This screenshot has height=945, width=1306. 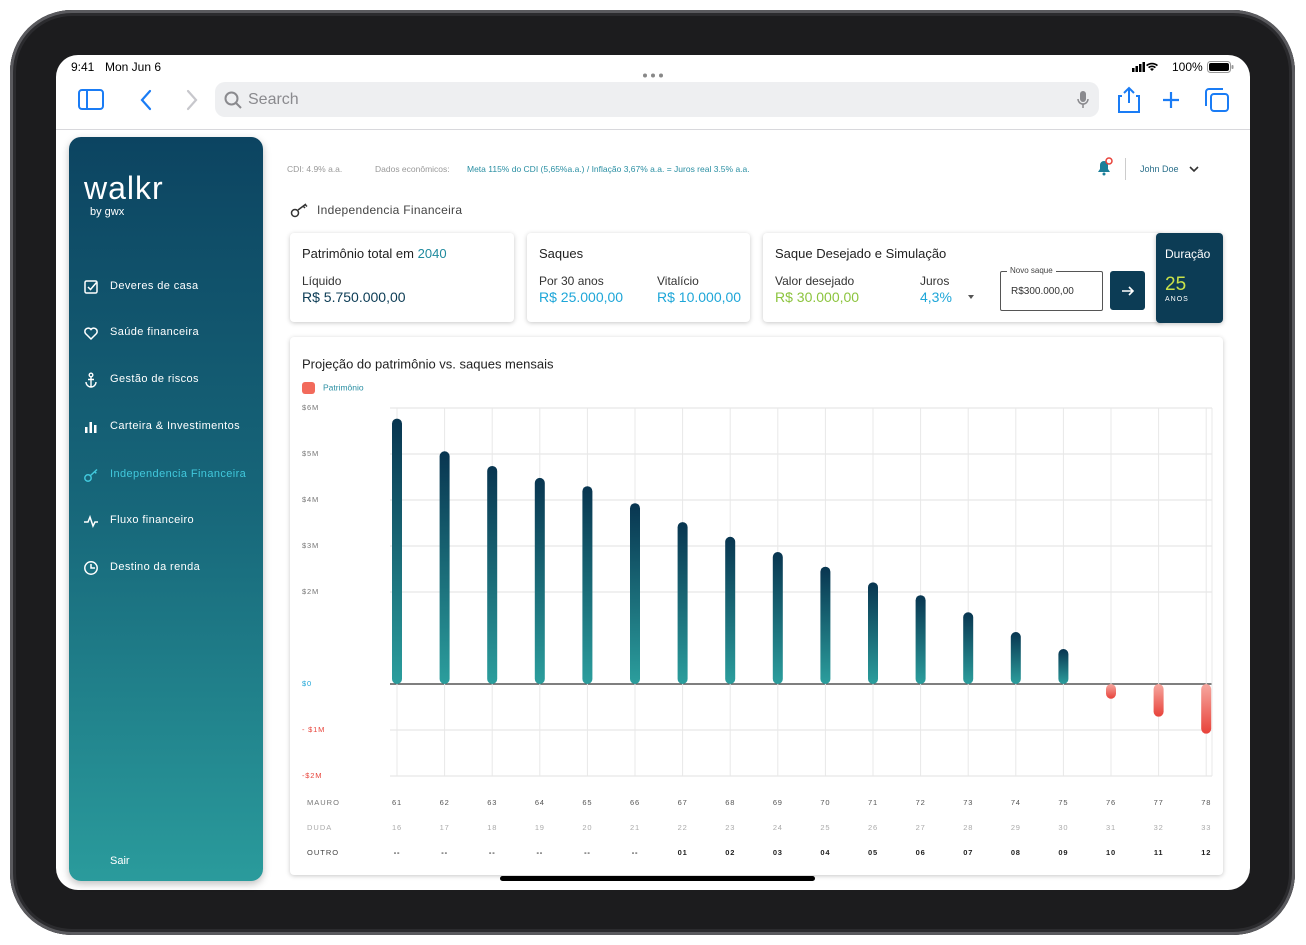 I want to click on card-label: Líquido, so click(x=322, y=281).